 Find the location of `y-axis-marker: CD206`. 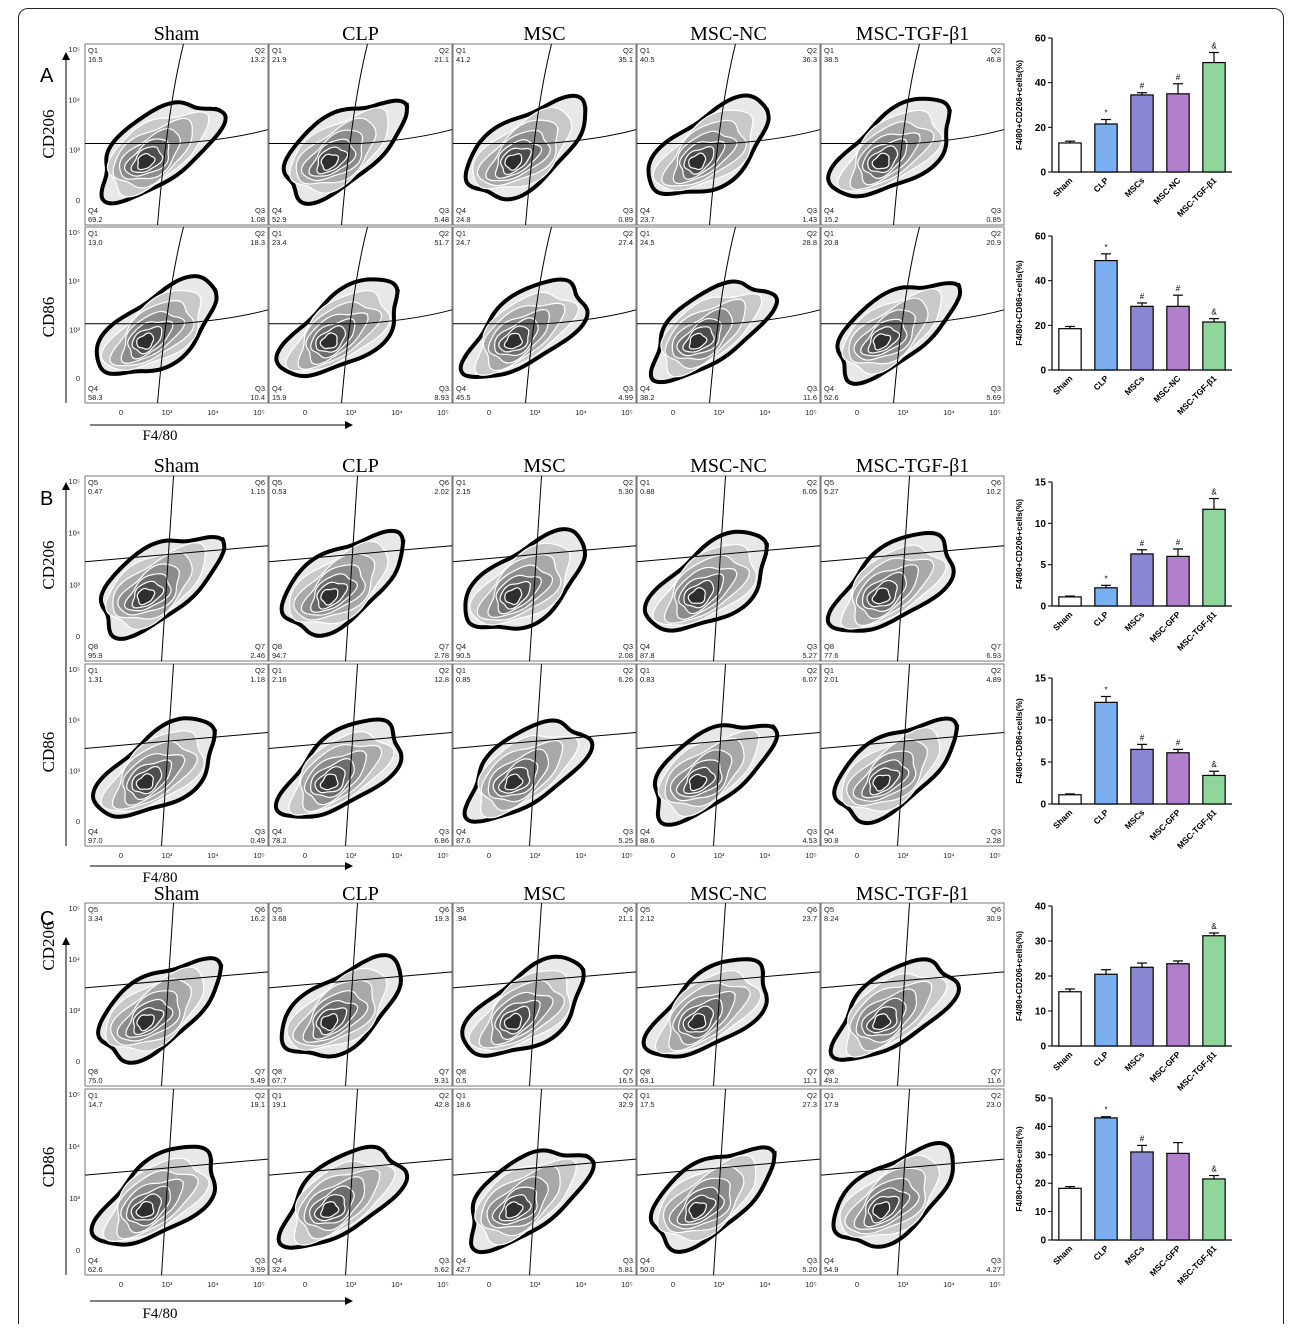

y-axis-marker: CD206 is located at coordinates (48, 133).